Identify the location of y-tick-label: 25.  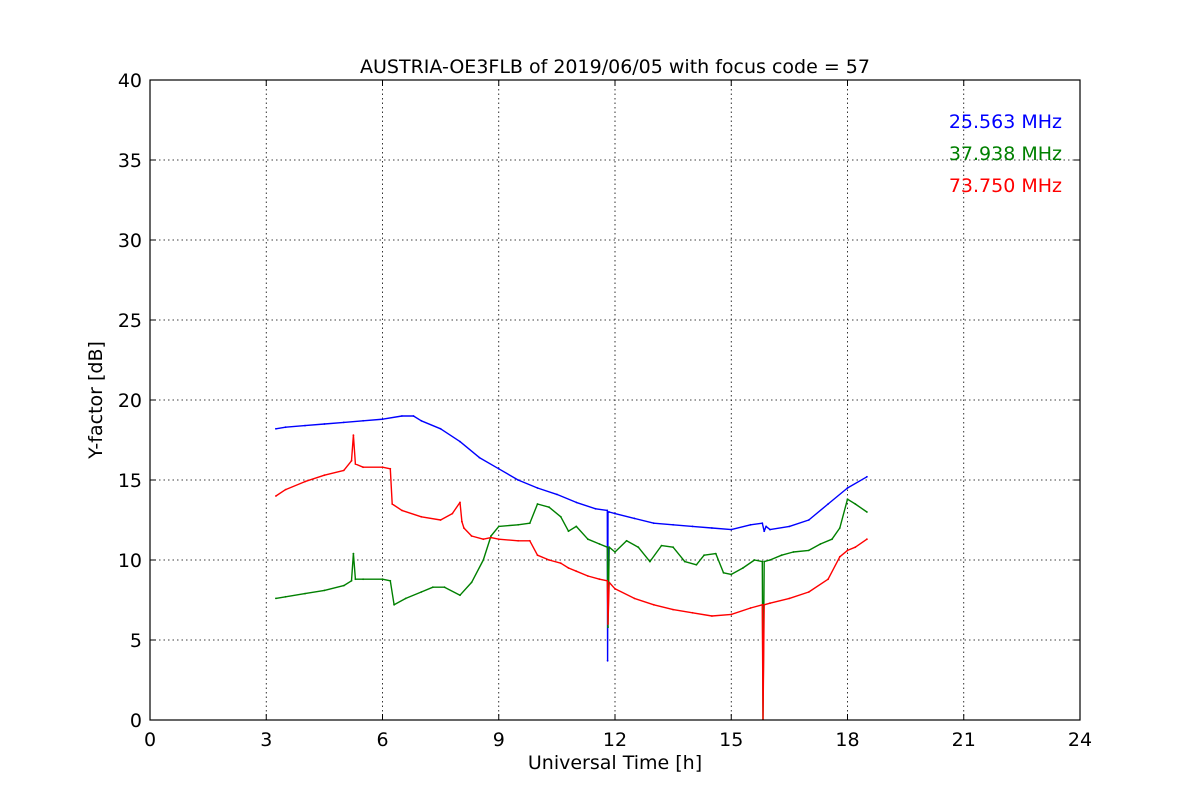
(130, 321).